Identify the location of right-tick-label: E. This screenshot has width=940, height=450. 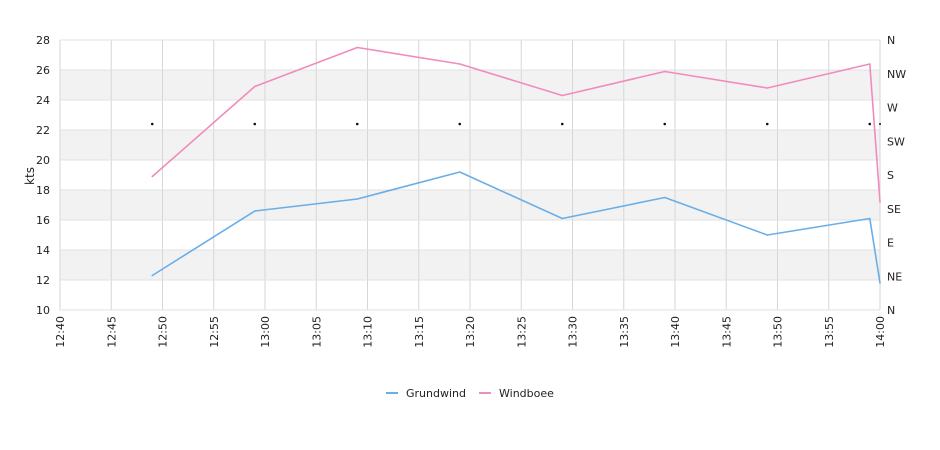
(890, 243).